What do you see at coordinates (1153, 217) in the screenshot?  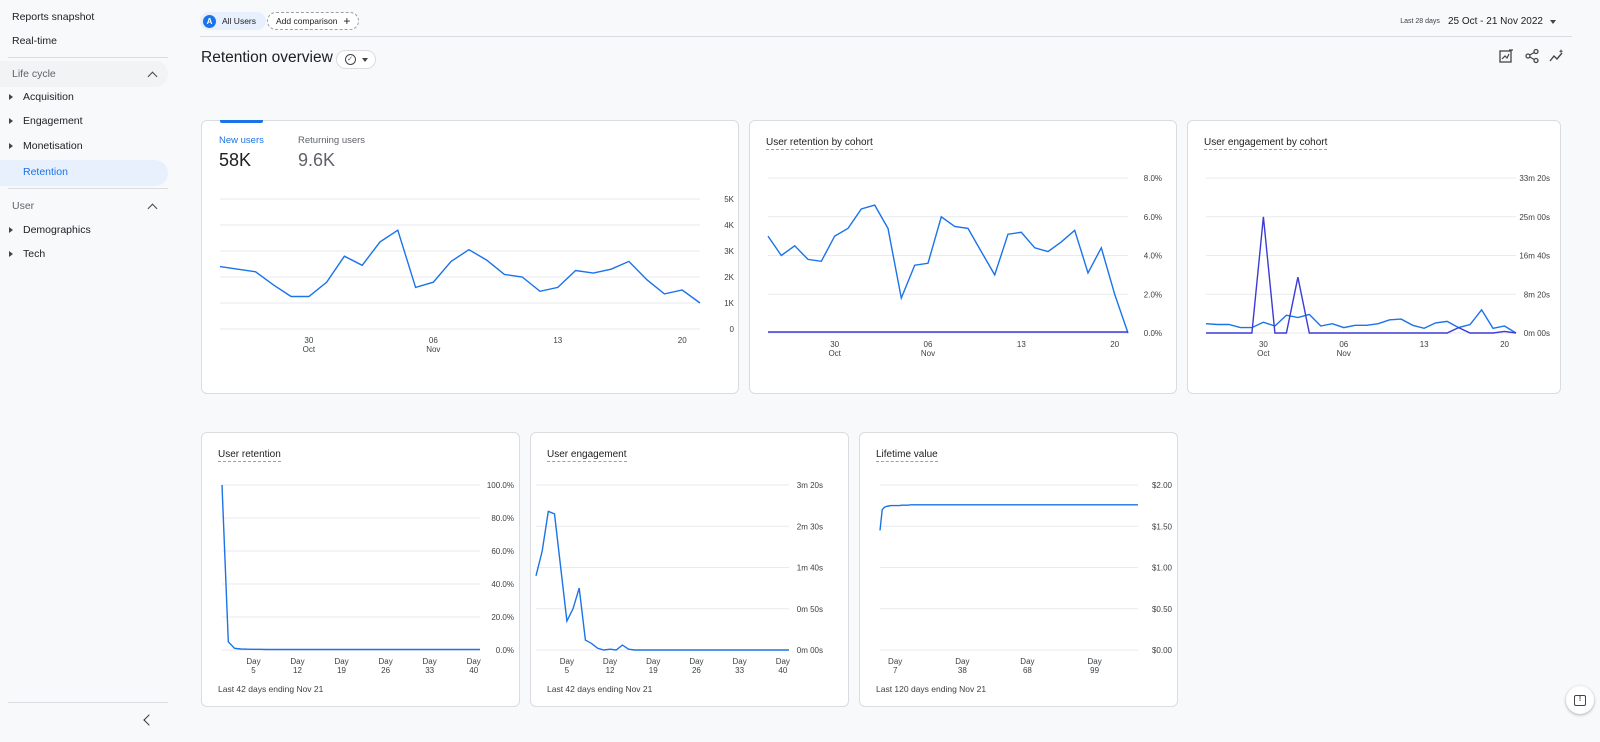 I see `y-tick-label: 6.0%` at bounding box center [1153, 217].